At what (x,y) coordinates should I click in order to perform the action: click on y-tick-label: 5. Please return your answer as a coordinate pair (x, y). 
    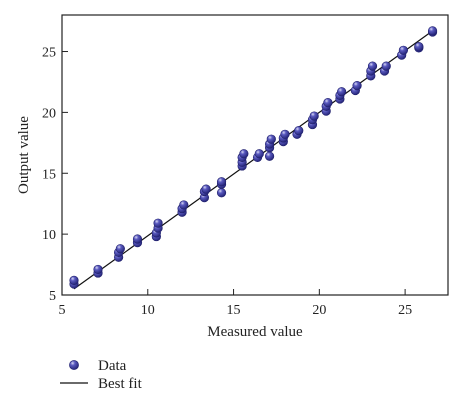
    Looking at the image, I should click on (52, 296).